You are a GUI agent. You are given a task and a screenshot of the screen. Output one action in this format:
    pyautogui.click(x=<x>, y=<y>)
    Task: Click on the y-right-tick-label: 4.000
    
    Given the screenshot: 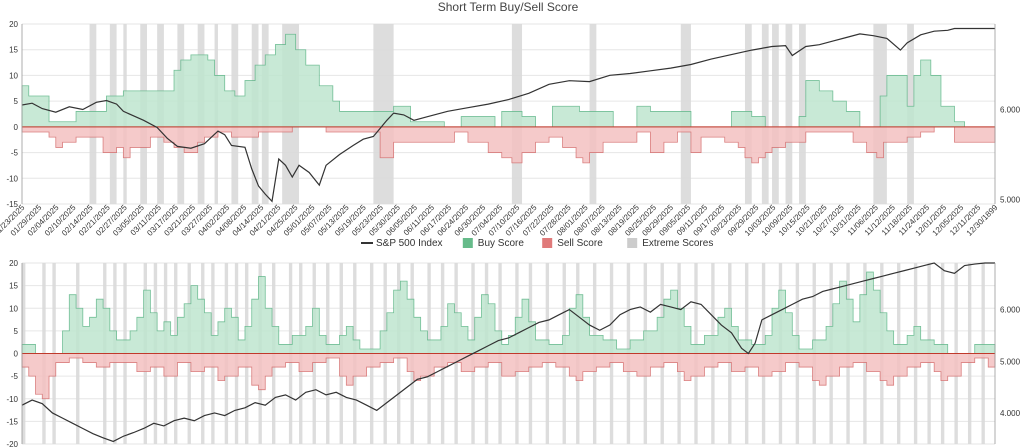 What is the action you would take?
    pyautogui.click(x=1010, y=413)
    